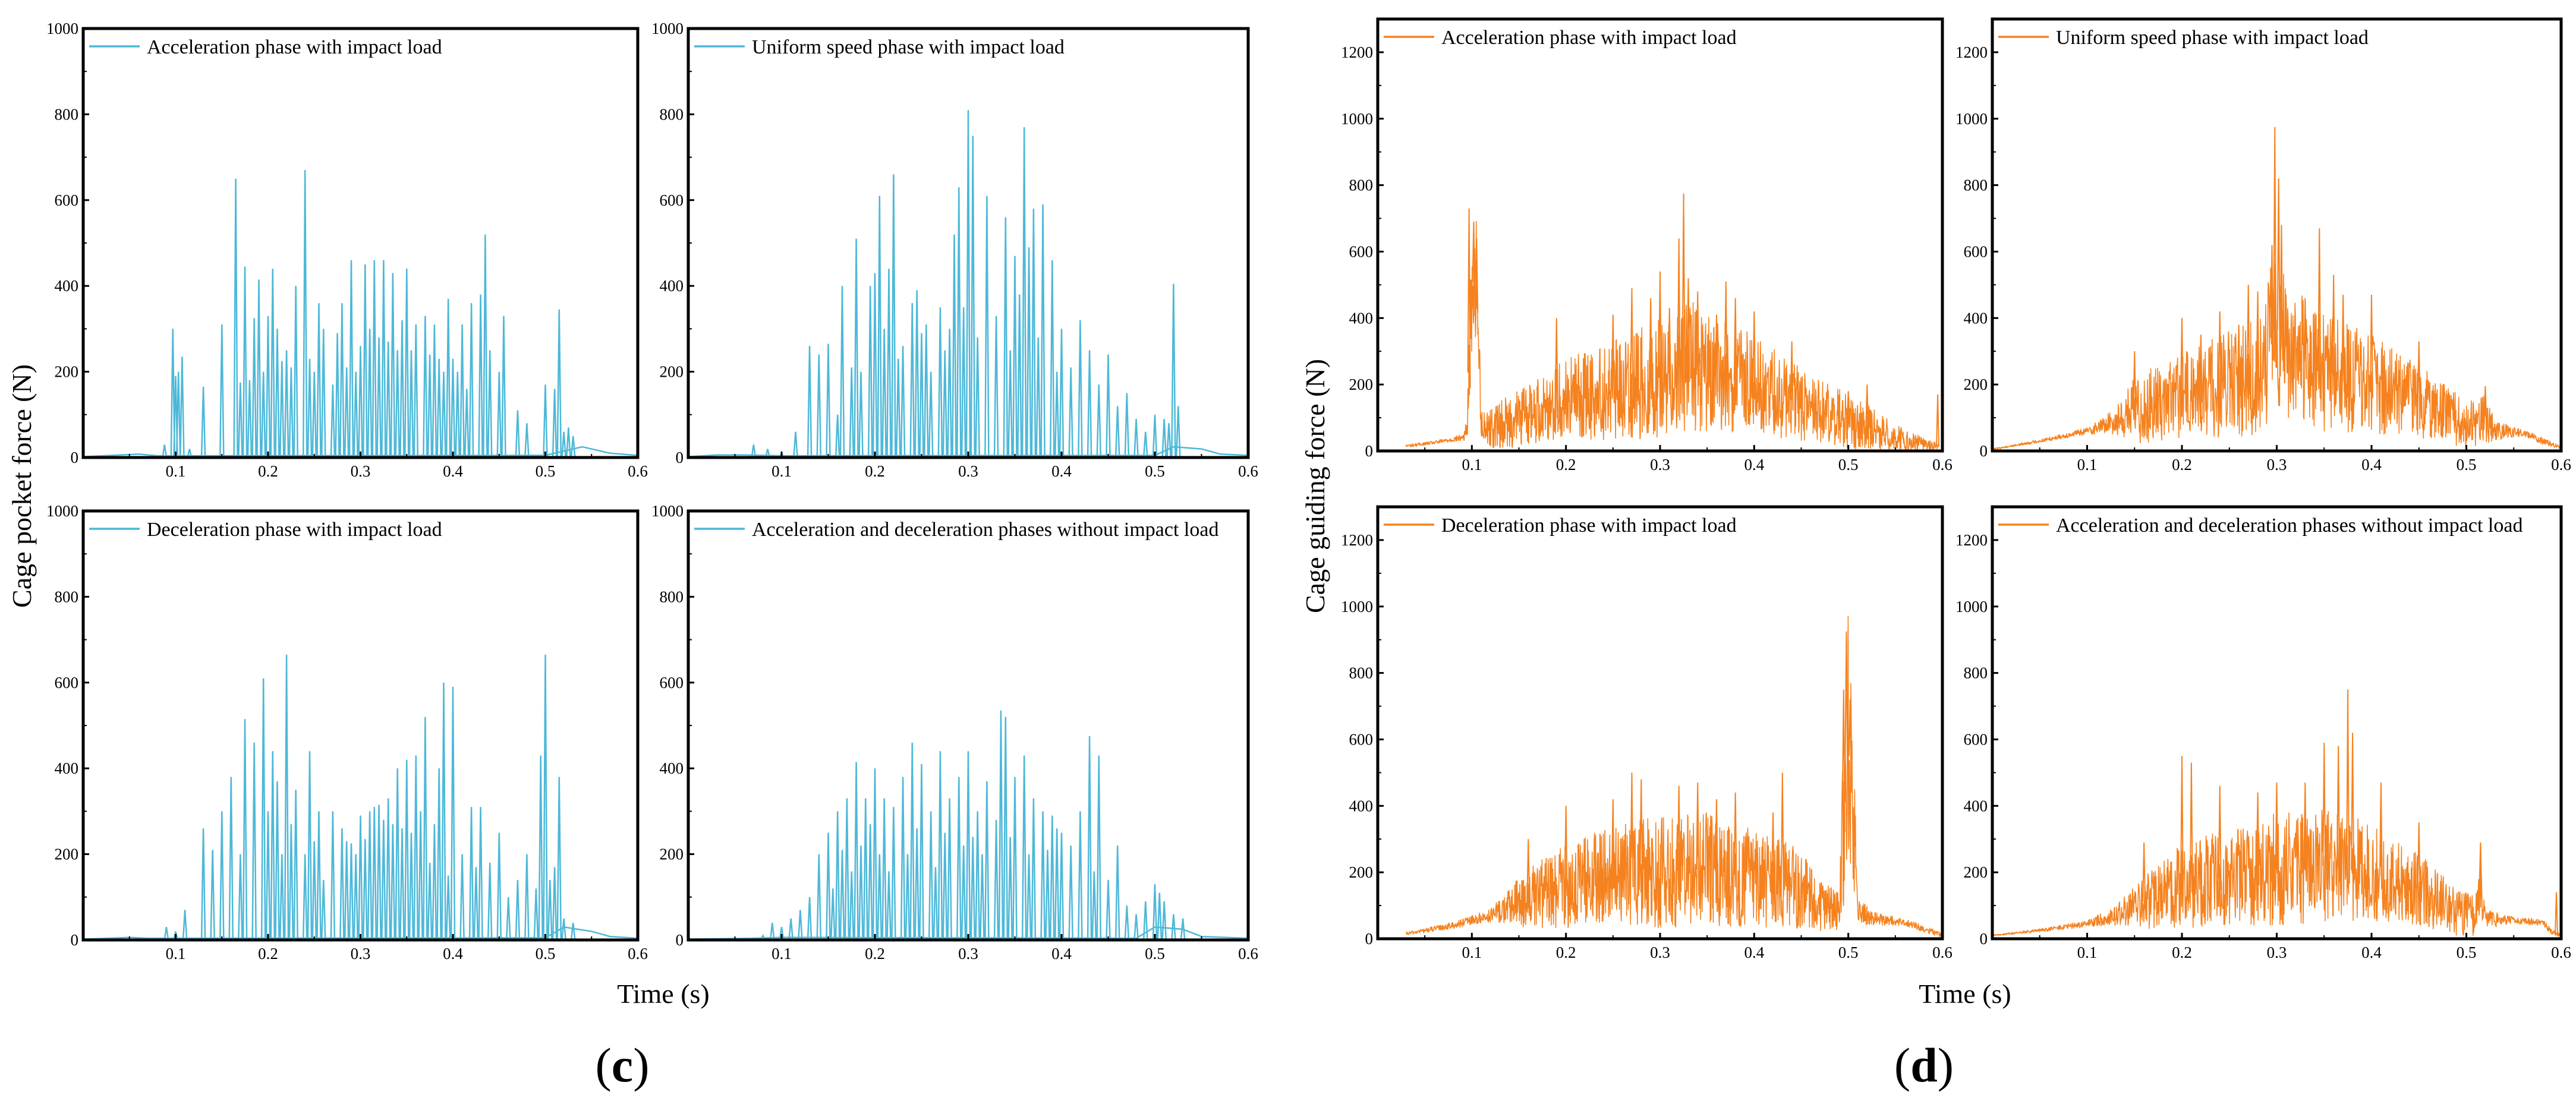  I want to click on x-tick-label: 0.3, so click(2277, 952).